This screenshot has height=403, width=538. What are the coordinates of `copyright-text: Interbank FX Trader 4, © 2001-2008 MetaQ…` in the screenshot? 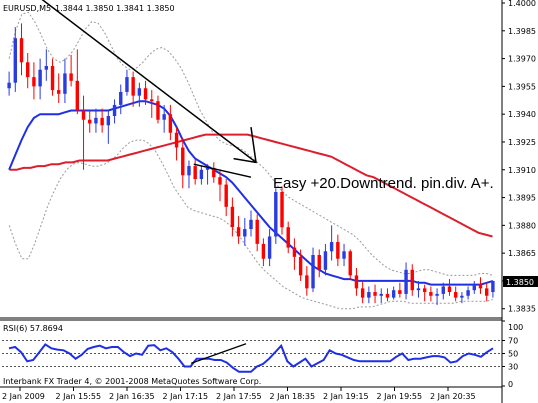 It's located at (132, 381).